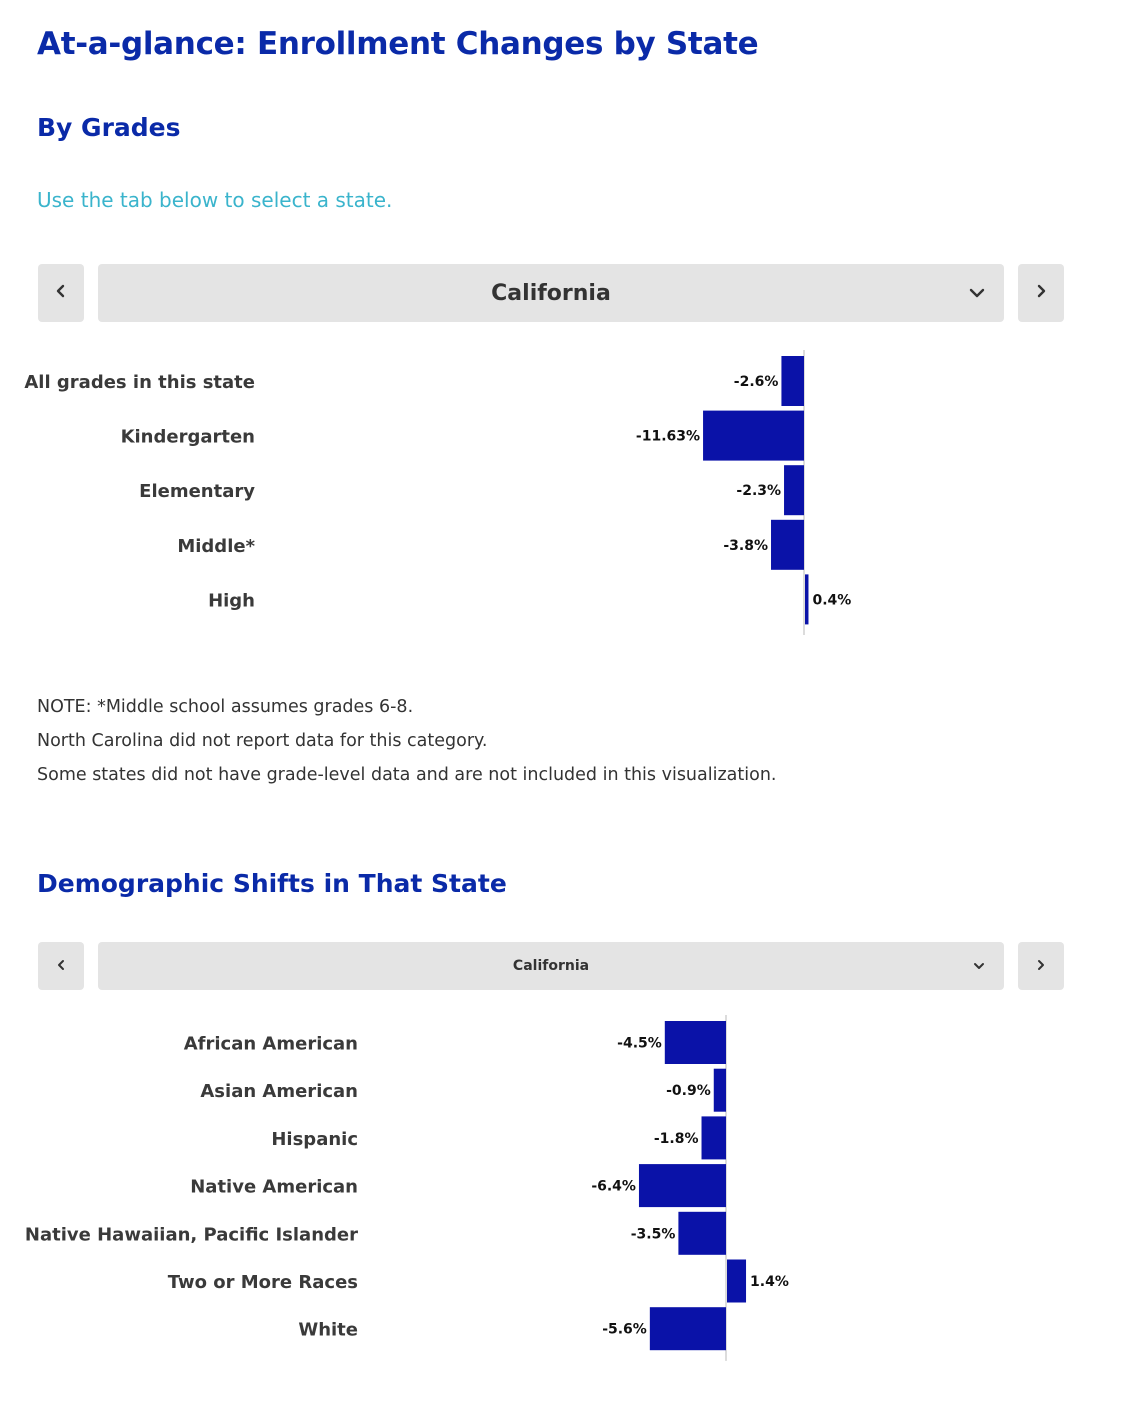 This screenshot has height=1404, width=1132. I want to click on grades-prev-state-button, so click(61, 293).